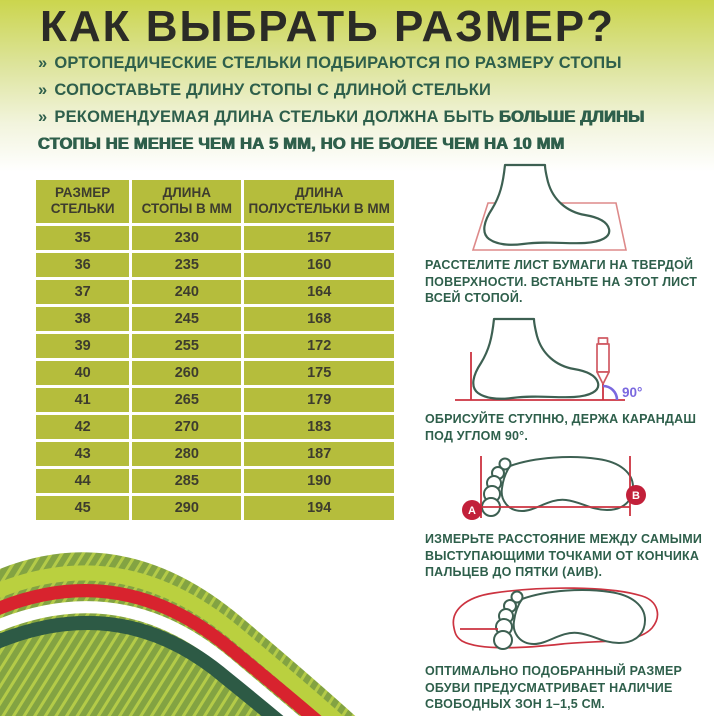 The image size is (714, 716). I want to click on table-cell: 172, so click(319, 345).